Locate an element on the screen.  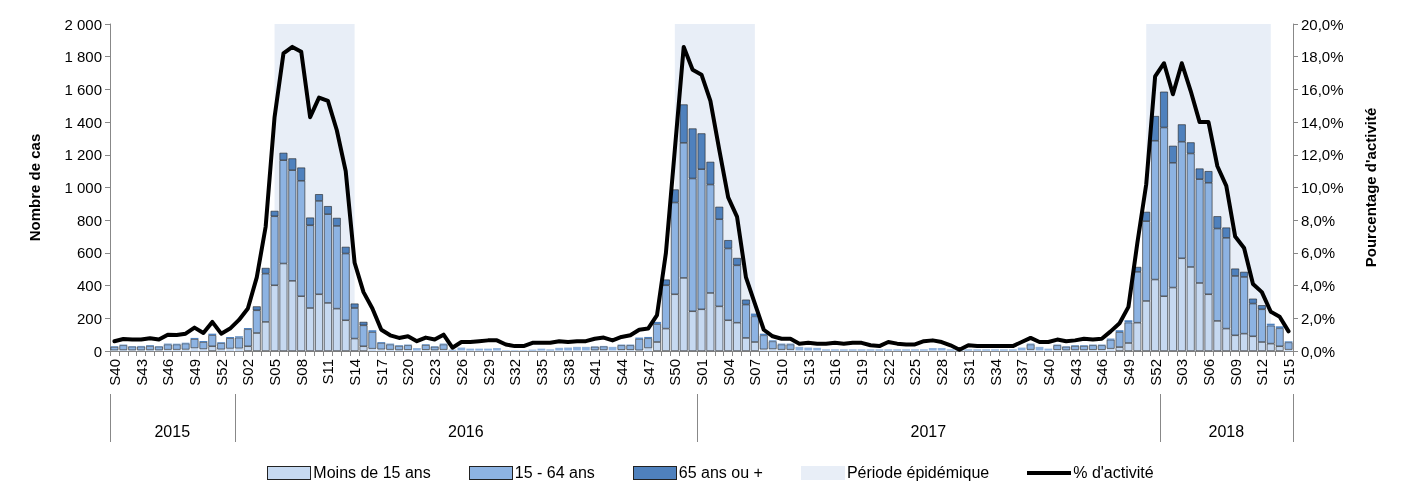
y-tick-label: 600 is located at coordinates (89, 253).